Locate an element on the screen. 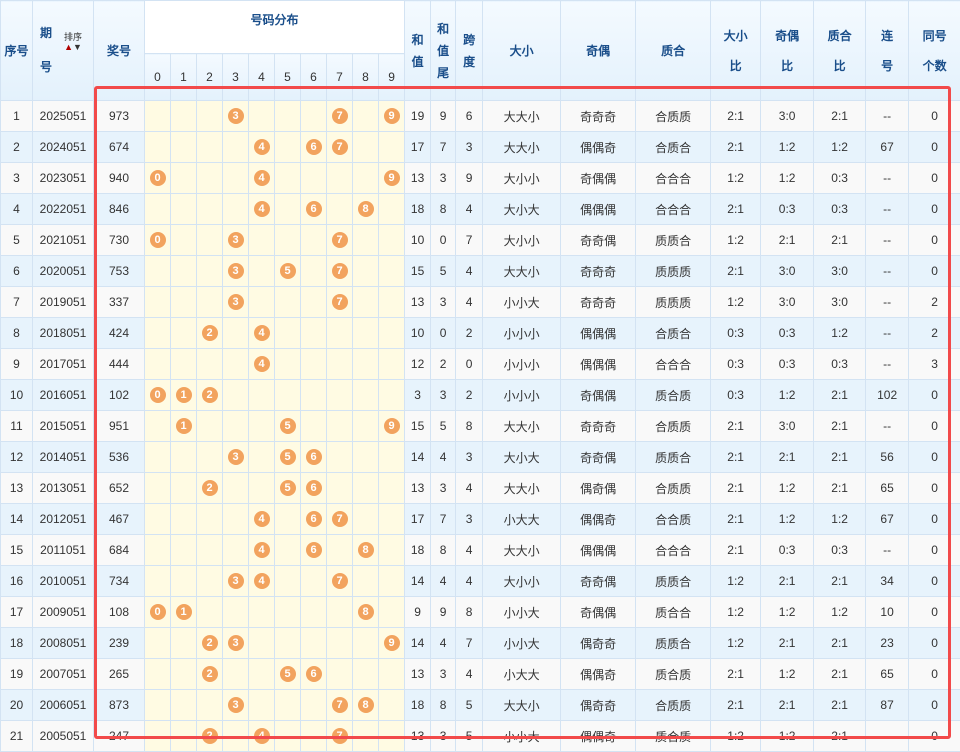 The height and width of the screenshot is (752, 960). cell-oddeven-ratio: 2:1 is located at coordinates (787, 643).